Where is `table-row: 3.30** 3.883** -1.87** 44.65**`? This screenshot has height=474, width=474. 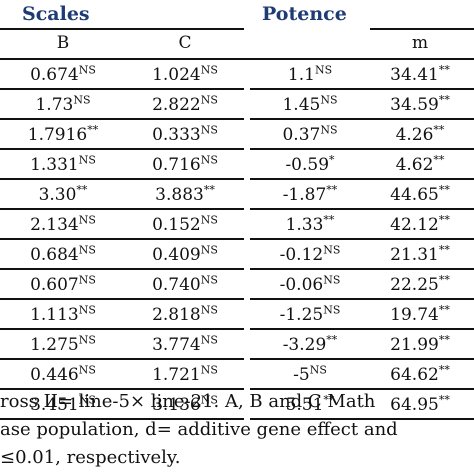 table-row: 3.30** 3.883** -1.87** 44.65** is located at coordinates (237, 195).